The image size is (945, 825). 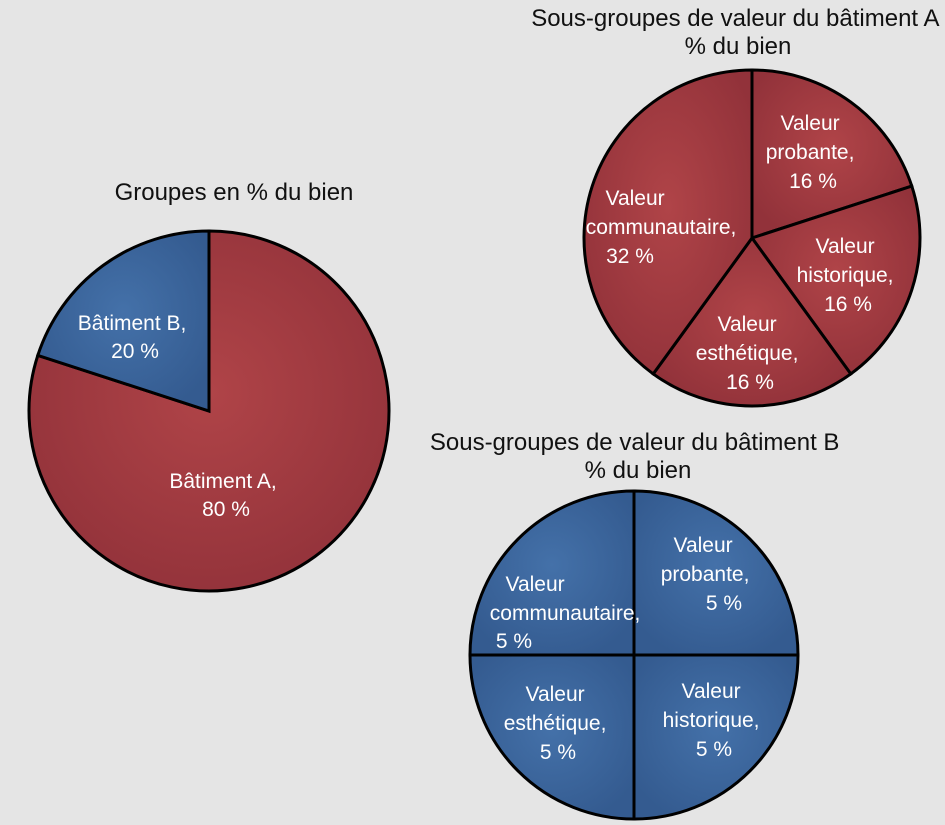 What do you see at coordinates (568, 613) in the screenshot?
I see `slice-label-valeur-communautaire: Valeur communautaire, 5 %` at bounding box center [568, 613].